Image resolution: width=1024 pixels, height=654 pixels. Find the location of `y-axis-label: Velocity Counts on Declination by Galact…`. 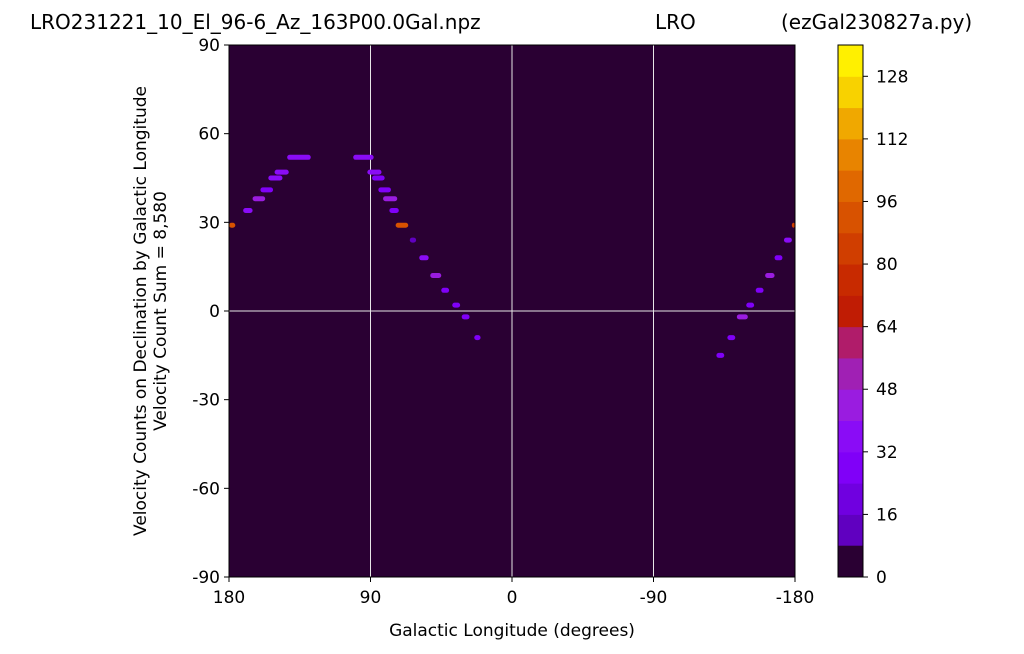

y-axis-label: Velocity Counts on Declination by Galact… is located at coordinates (141, 311).